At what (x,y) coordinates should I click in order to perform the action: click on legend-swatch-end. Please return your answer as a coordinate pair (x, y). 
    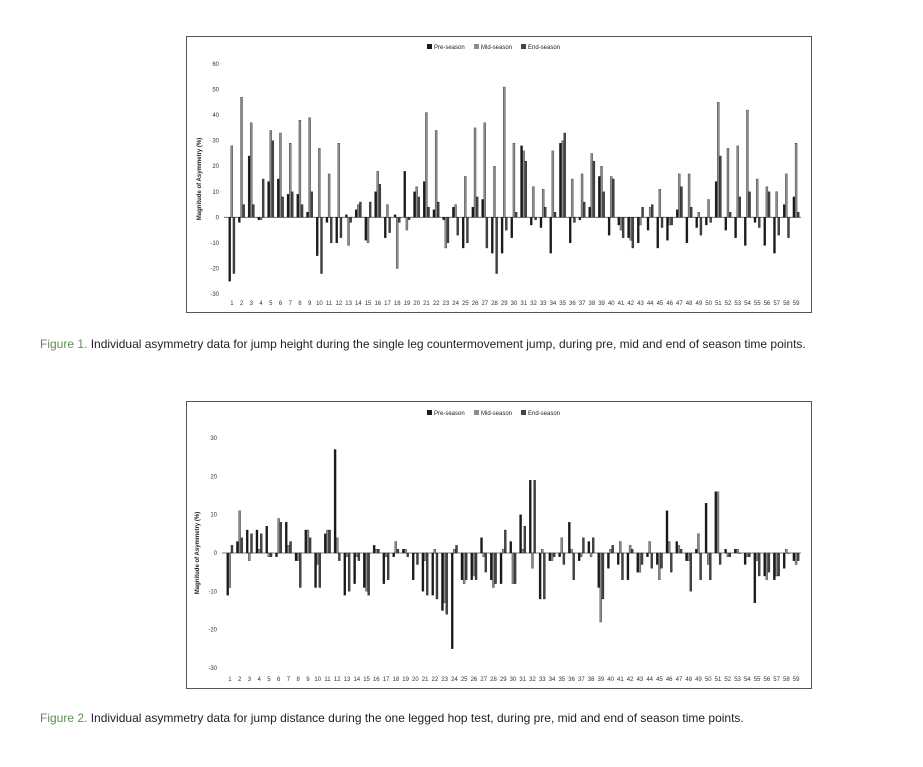
    Looking at the image, I should click on (523, 412).